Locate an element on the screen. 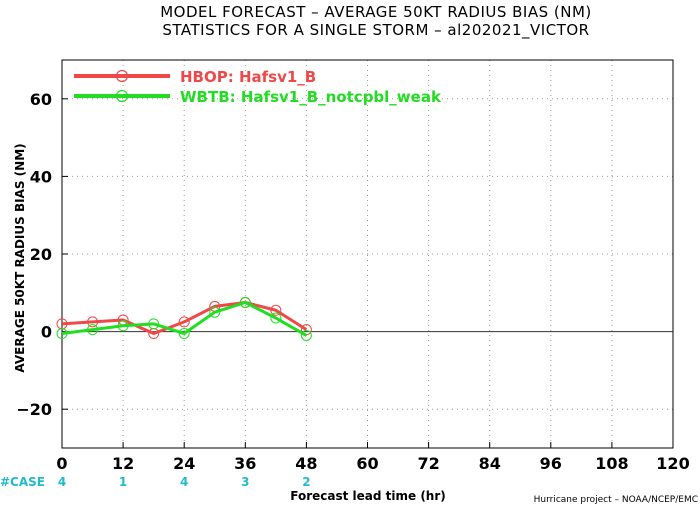 The image size is (700, 506). x-tick-label: 0 is located at coordinates (61, 463).